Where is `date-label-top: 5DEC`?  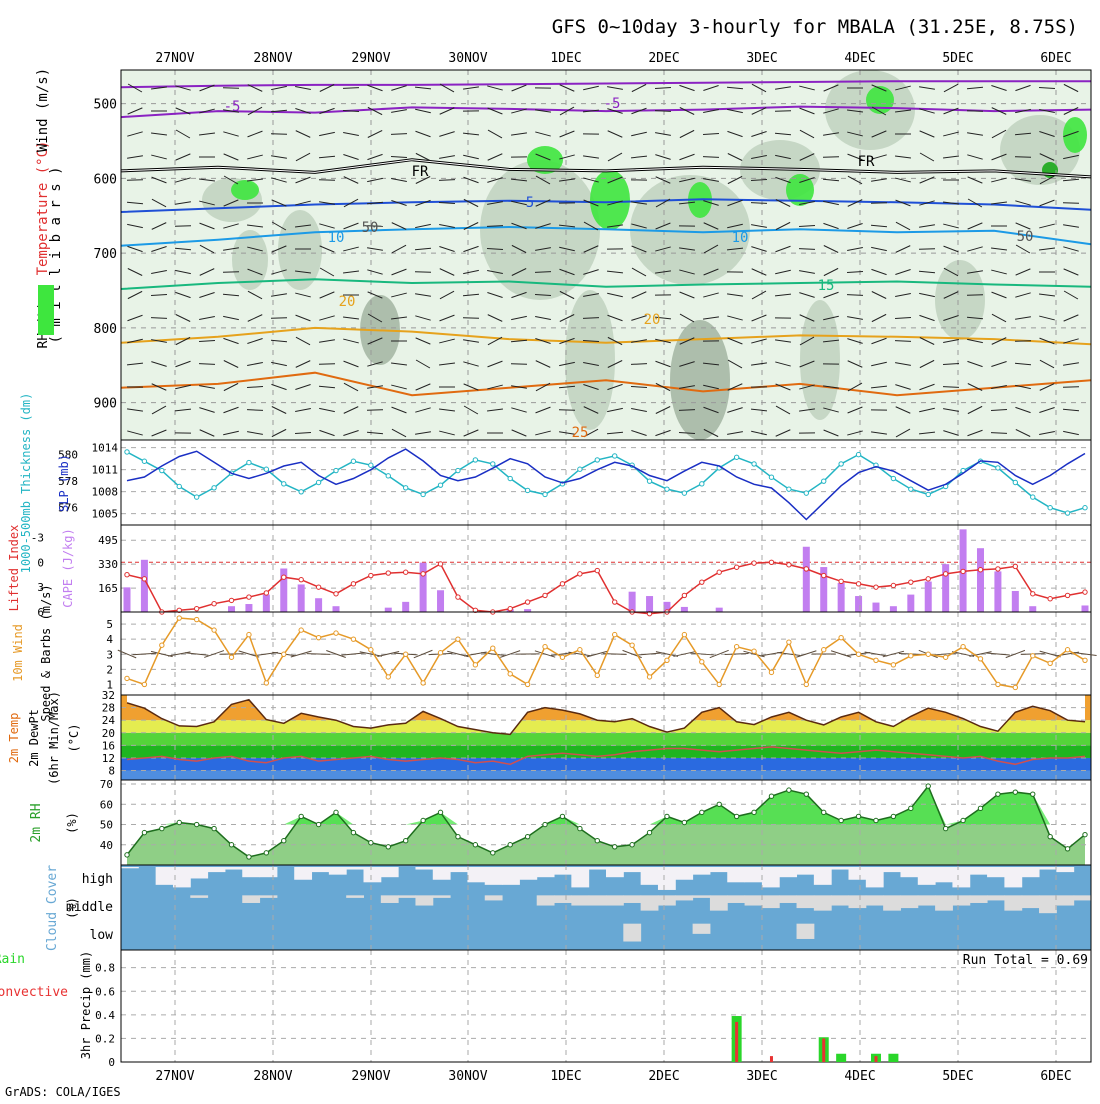
date-label-top: 5DEC is located at coordinates (957, 58).